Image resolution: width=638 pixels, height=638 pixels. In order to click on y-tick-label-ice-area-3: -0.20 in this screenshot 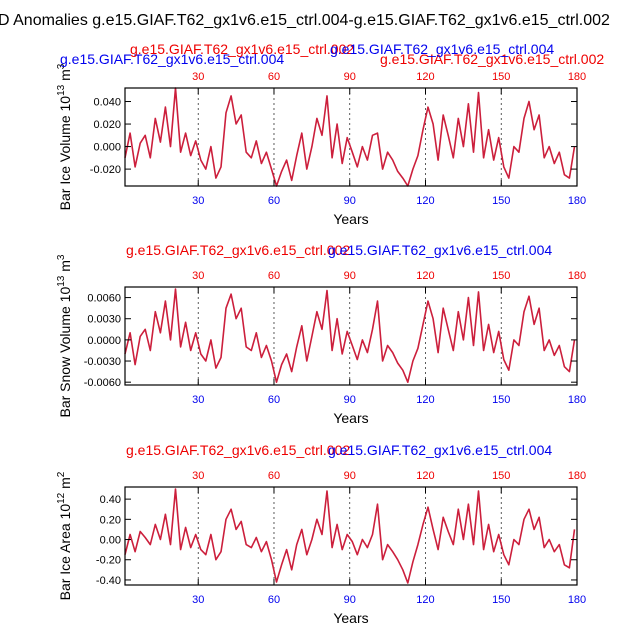, I will do `click(108, 561)`.